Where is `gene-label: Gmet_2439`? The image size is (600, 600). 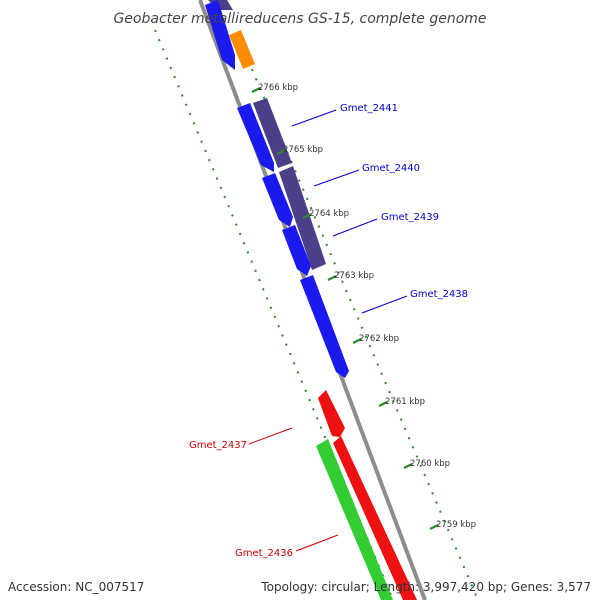 gene-label: Gmet_2439 is located at coordinates (410, 217).